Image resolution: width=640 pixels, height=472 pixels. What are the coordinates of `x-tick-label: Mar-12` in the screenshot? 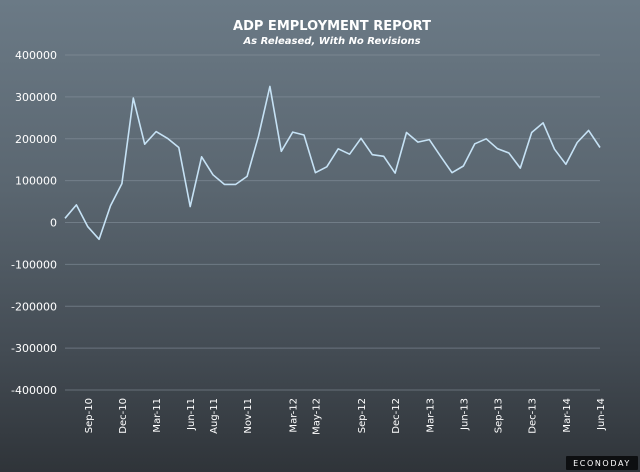 It's located at (294, 415).